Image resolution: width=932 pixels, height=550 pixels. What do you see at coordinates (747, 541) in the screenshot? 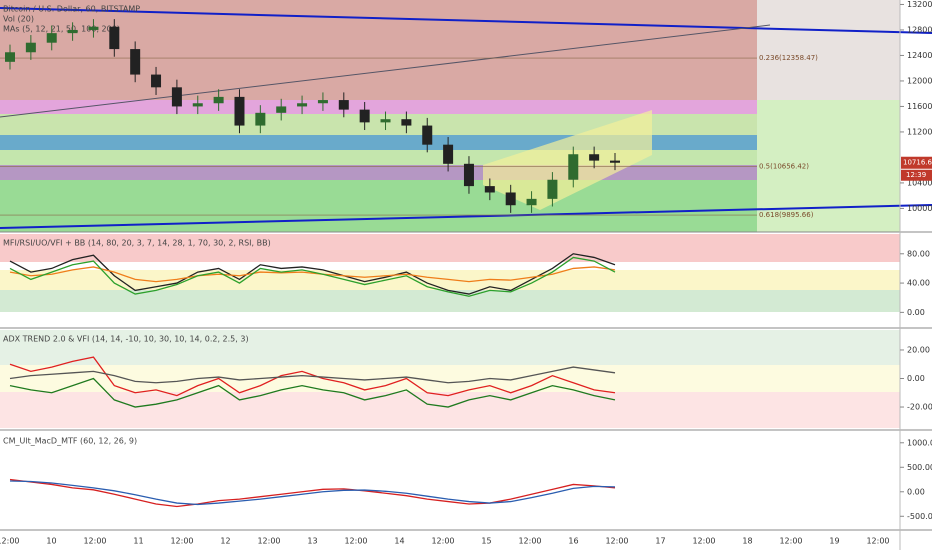
I see `x-tick-label: 18` at bounding box center [747, 541].